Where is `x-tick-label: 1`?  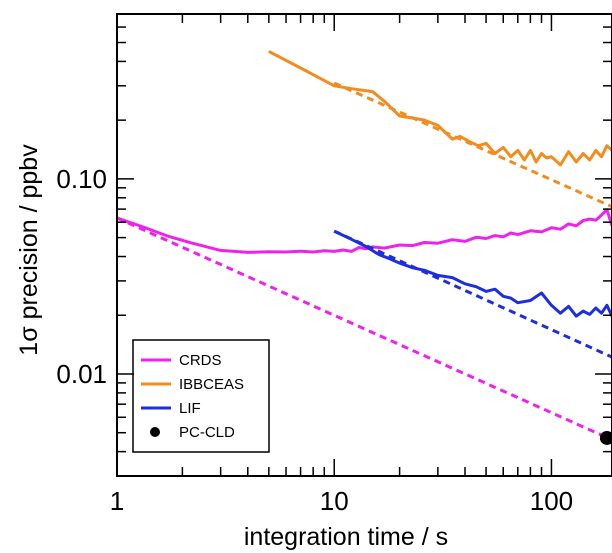 x-tick-label: 1 is located at coordinates (117, 501).